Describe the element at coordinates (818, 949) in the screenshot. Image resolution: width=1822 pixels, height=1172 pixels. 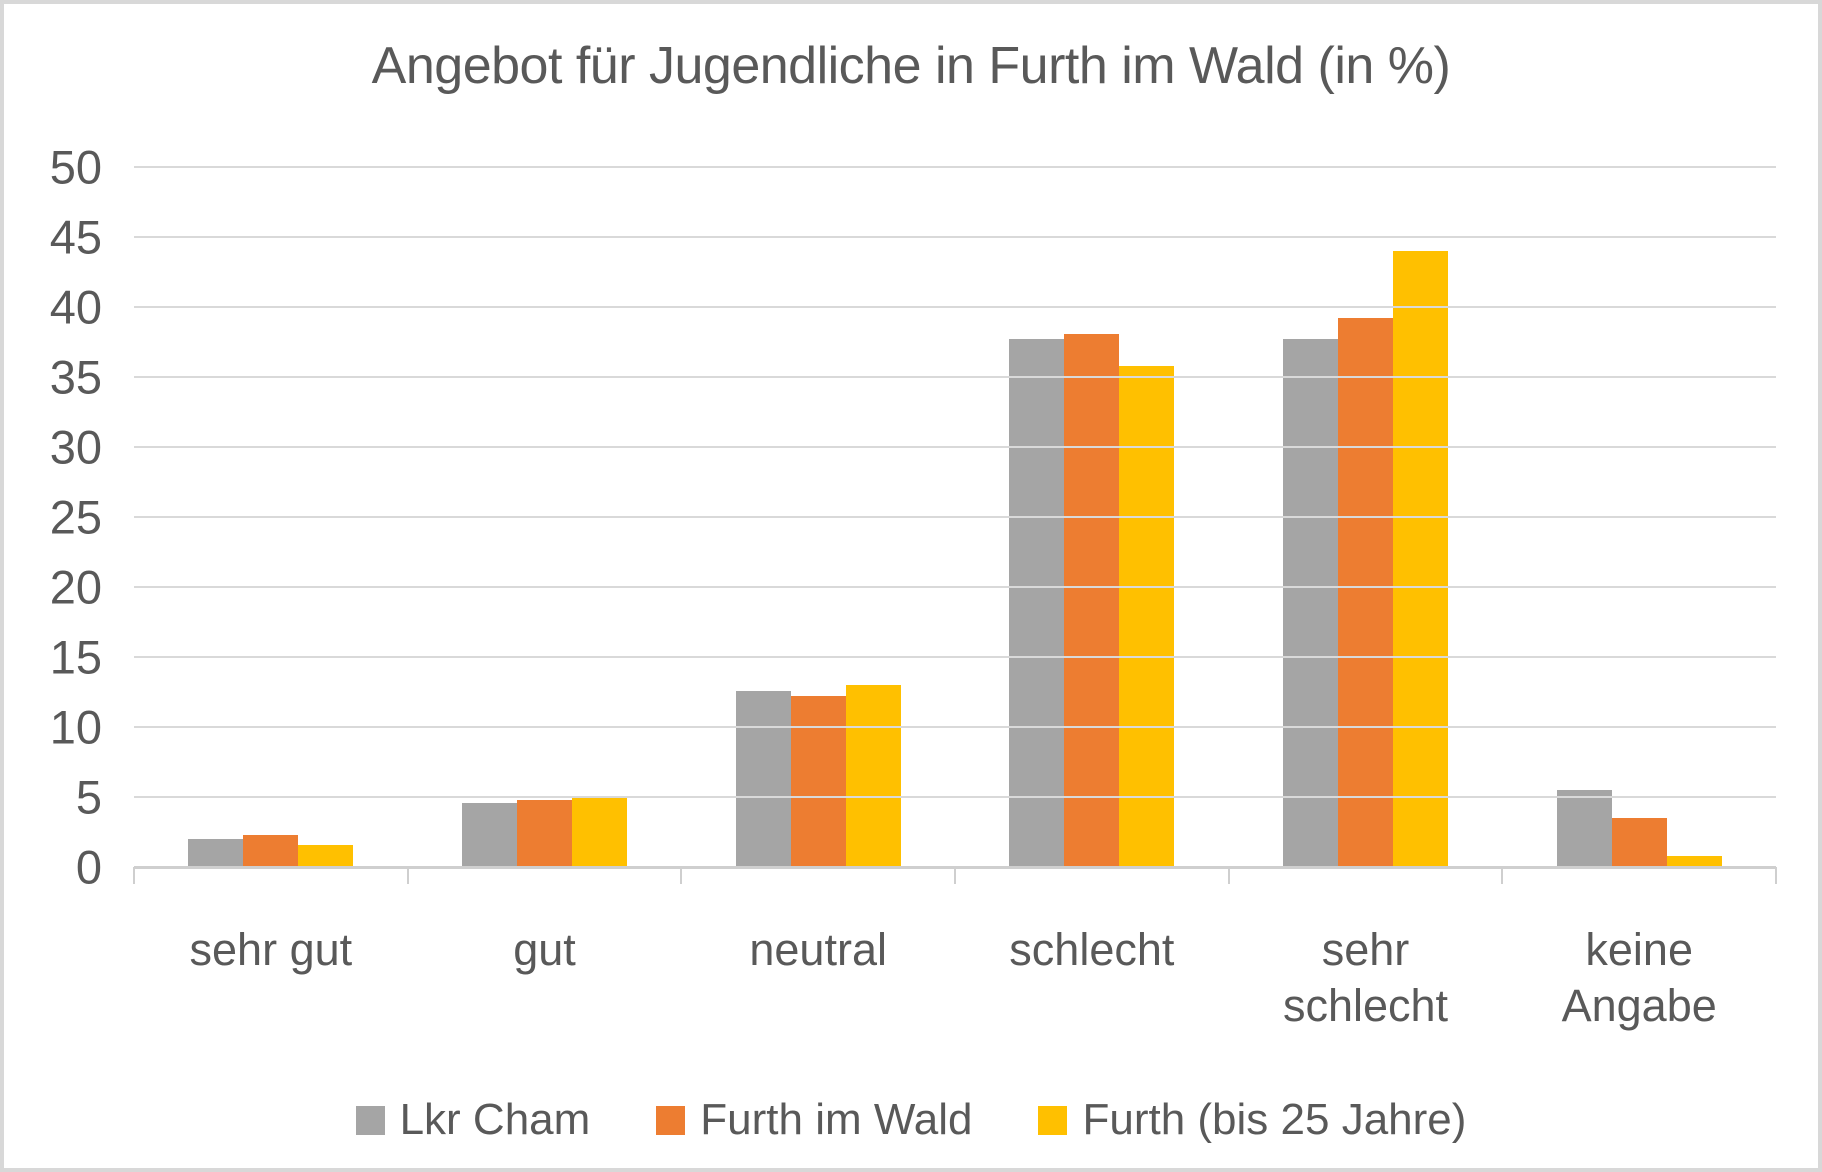
I see `x-axis-label-3: neutral` at that location.